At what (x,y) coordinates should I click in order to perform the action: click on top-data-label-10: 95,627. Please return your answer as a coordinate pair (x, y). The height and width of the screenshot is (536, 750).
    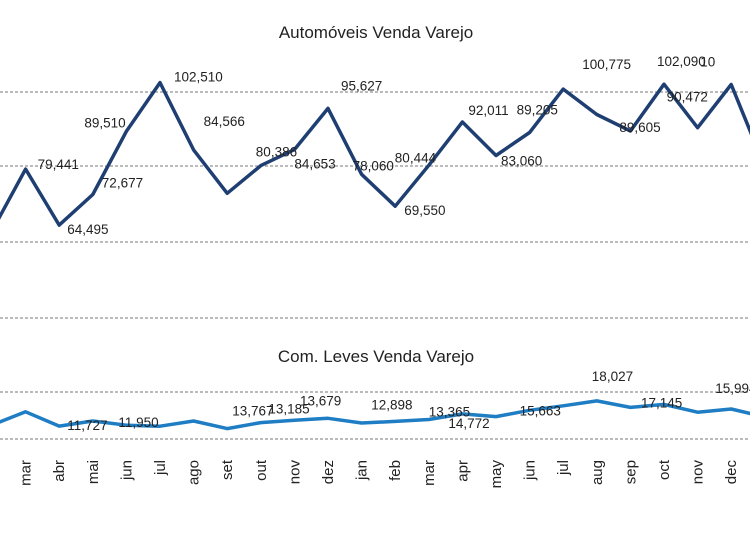
    Looking at the image, I should click on (361, 85).